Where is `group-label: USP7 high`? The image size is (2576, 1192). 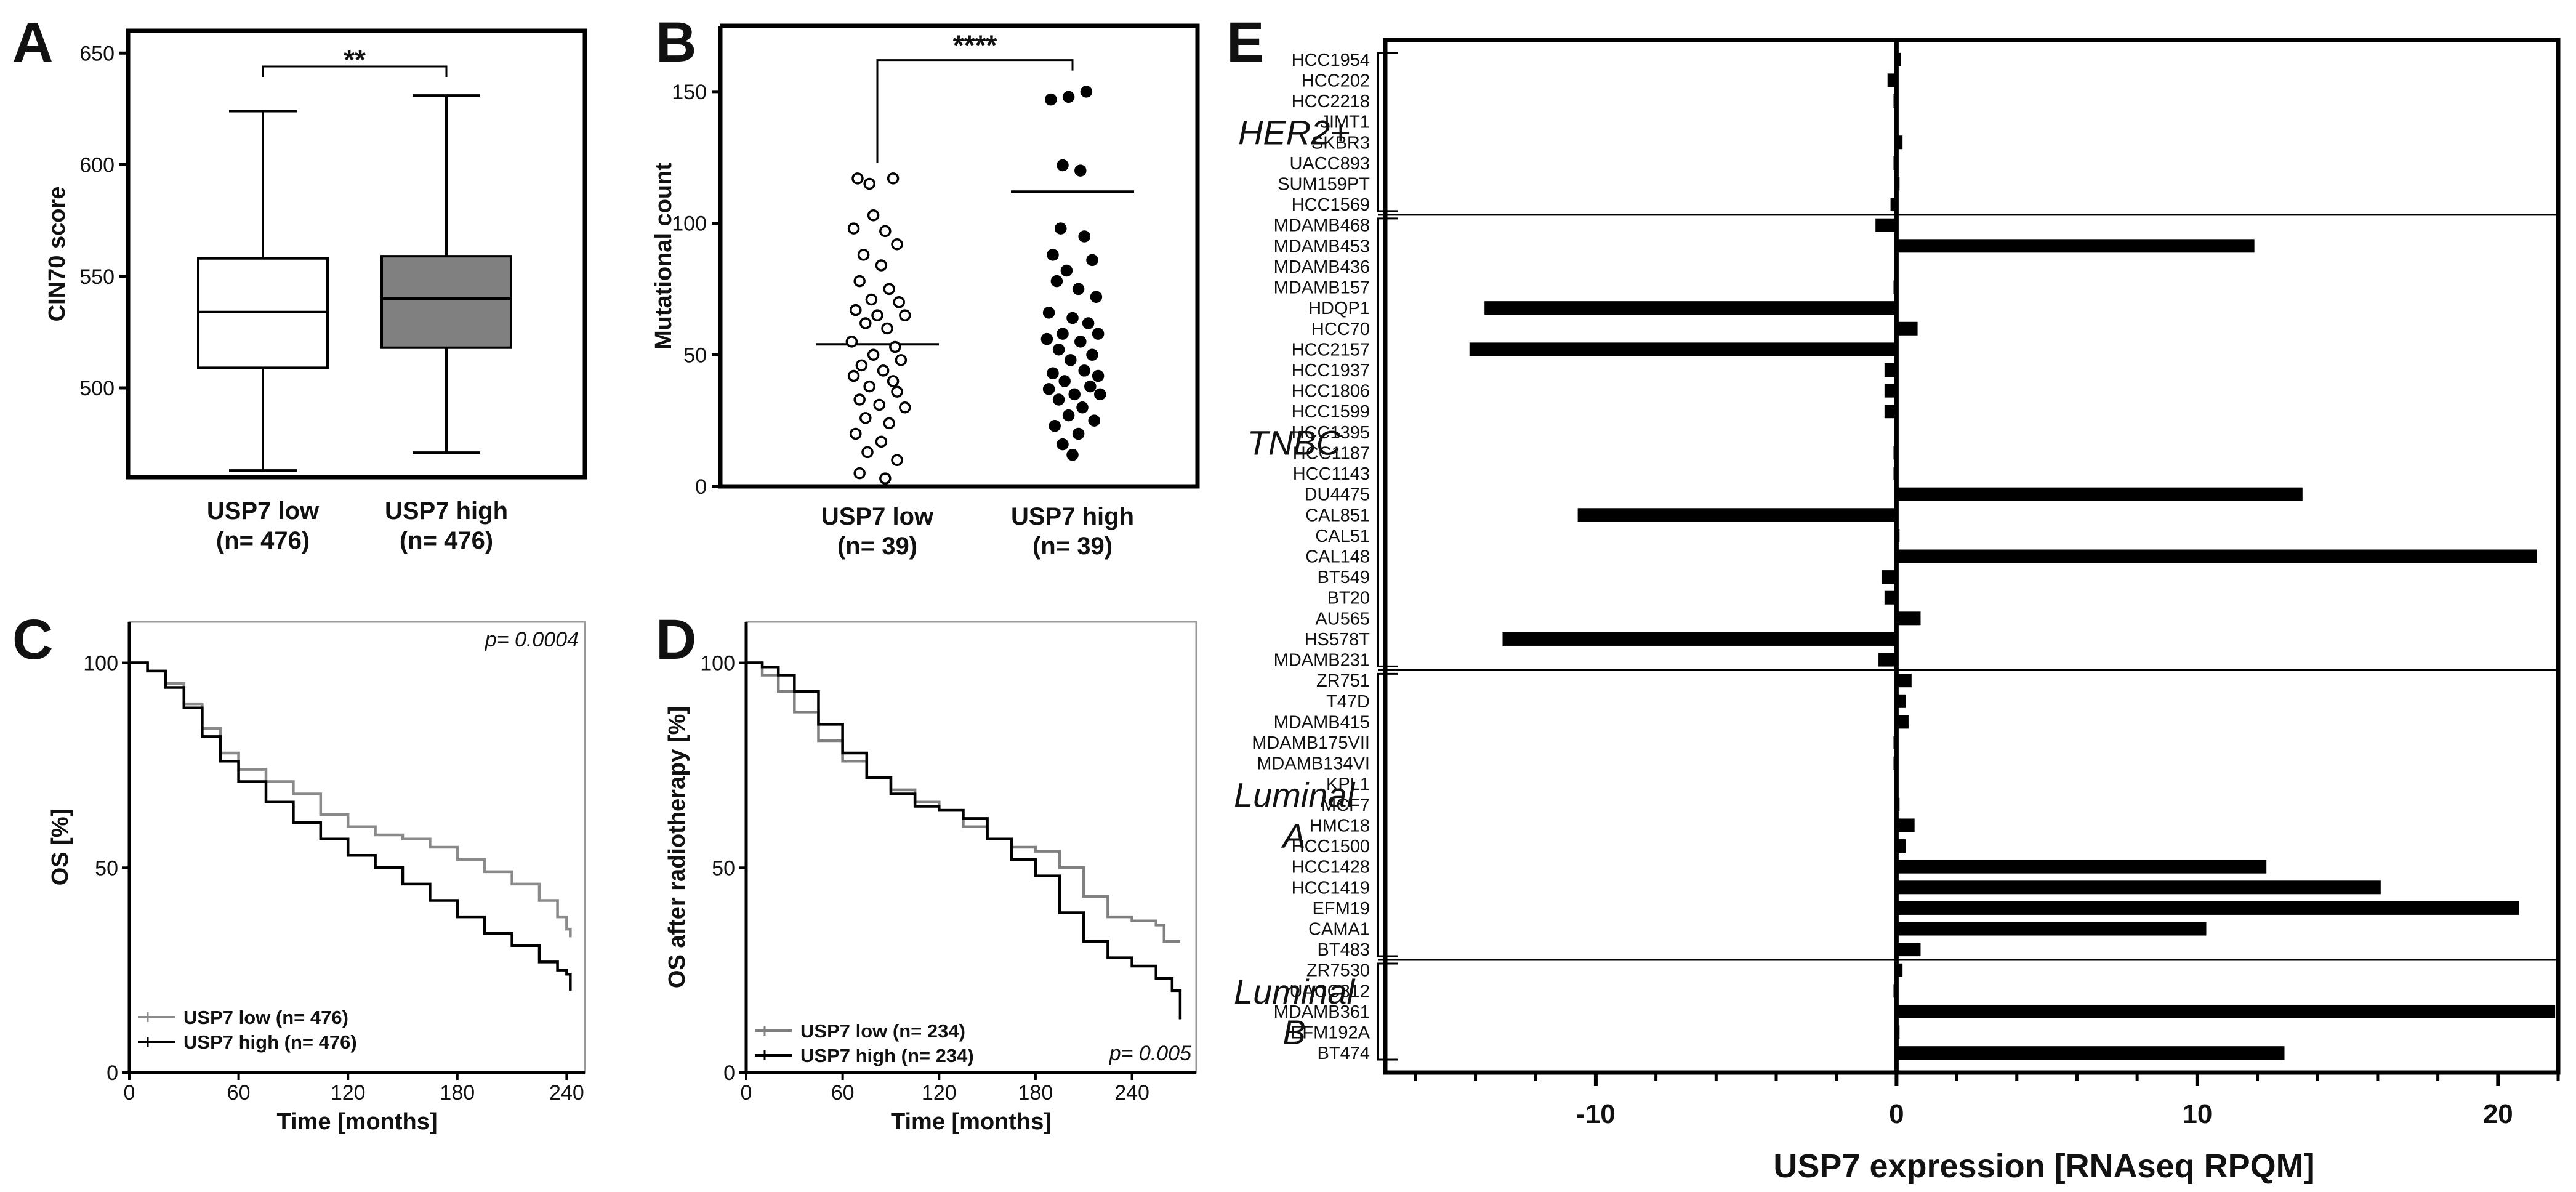 group-label: USP7 high is located at coordinates (1072, 516).